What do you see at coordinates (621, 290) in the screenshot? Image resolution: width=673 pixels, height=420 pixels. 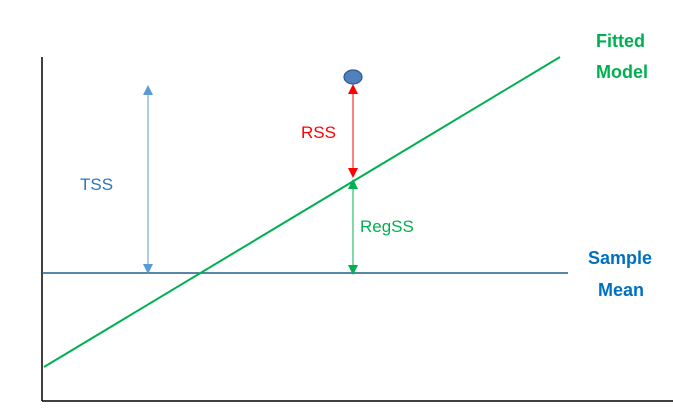 I see `sample-mean-label-line2: Mean` at bounding box center [621, 290].